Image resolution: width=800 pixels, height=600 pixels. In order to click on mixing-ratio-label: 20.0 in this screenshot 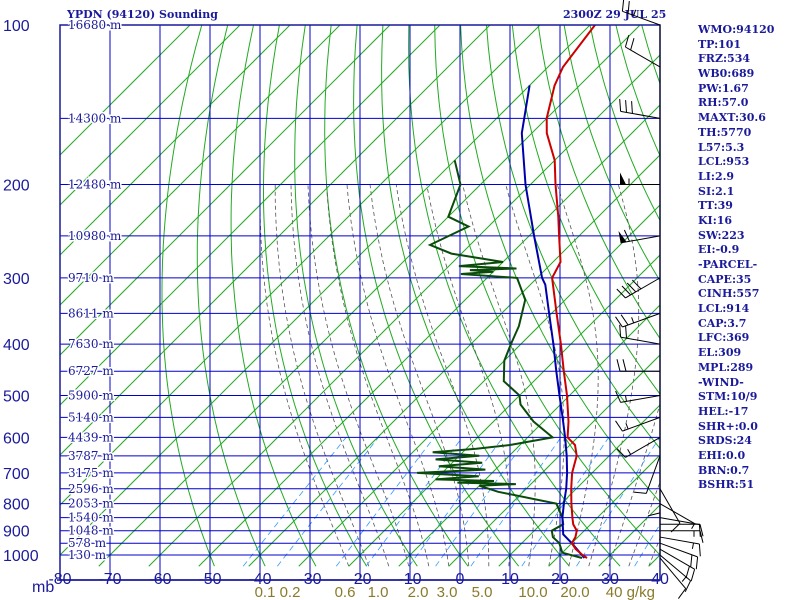, I will do `click(574, 592)`.